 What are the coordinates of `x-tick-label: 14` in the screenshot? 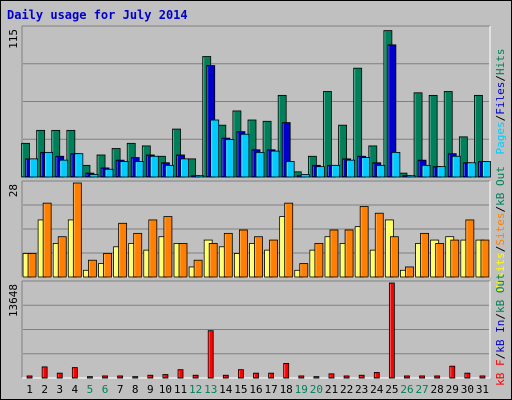 It's located at (226, 389).